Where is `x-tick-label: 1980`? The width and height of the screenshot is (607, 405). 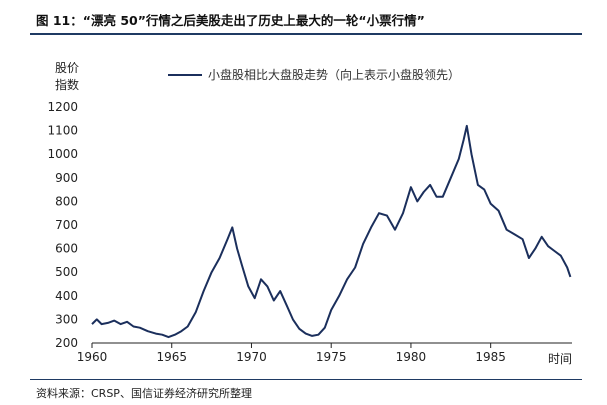
x-tick-label: 1980 is located at coordinates (411, 357).